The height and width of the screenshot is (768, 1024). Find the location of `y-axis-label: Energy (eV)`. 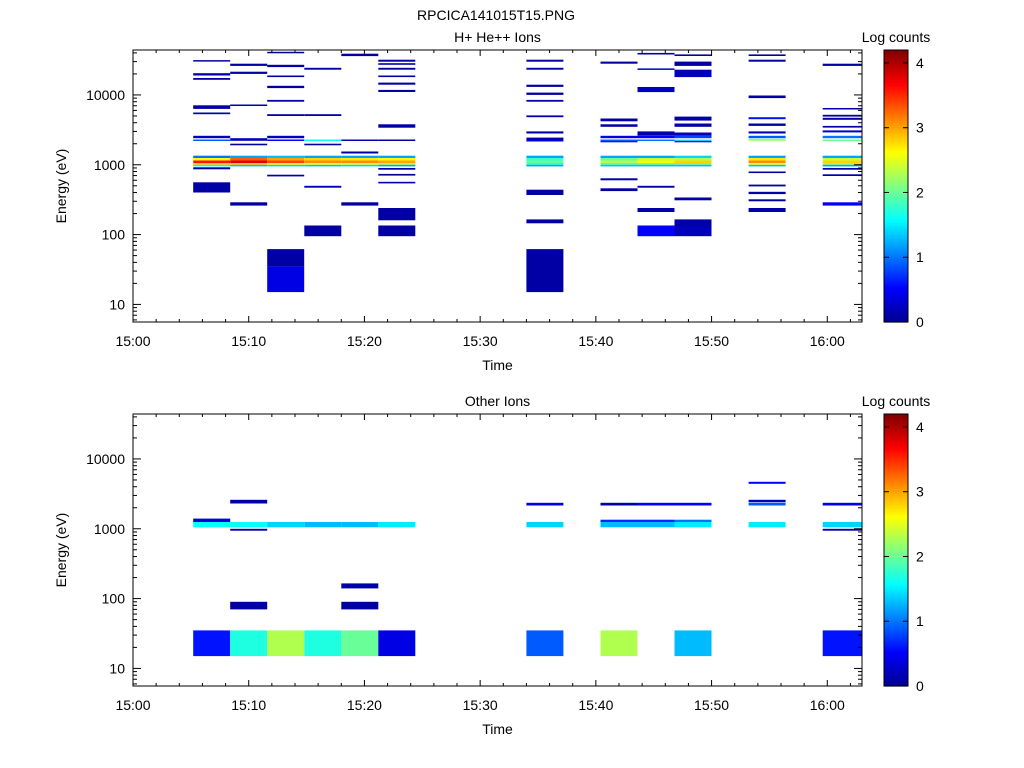

y-axis-label: Energy (eV) is located at coordinates (61, 186).